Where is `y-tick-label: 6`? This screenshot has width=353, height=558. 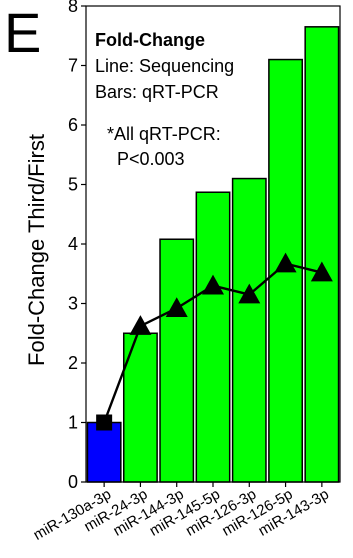
y-tick-label: 6 is located at coordinates (73, 125).